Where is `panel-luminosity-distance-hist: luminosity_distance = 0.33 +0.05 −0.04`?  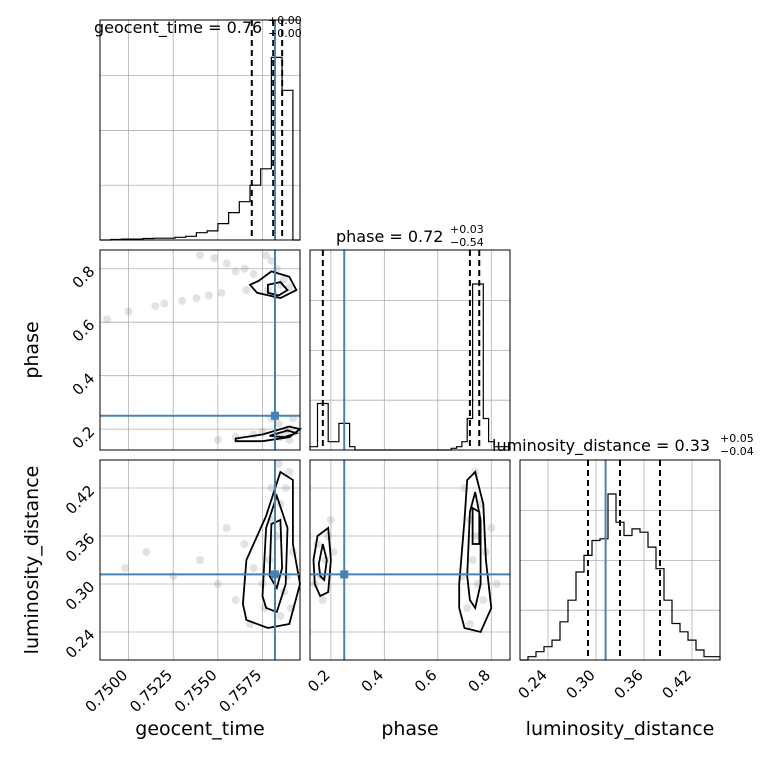
panel-luminosity-distance-hist: luminosity_distance = 0.33 +0.05 −0.04 is located at coordinates (623, 546).